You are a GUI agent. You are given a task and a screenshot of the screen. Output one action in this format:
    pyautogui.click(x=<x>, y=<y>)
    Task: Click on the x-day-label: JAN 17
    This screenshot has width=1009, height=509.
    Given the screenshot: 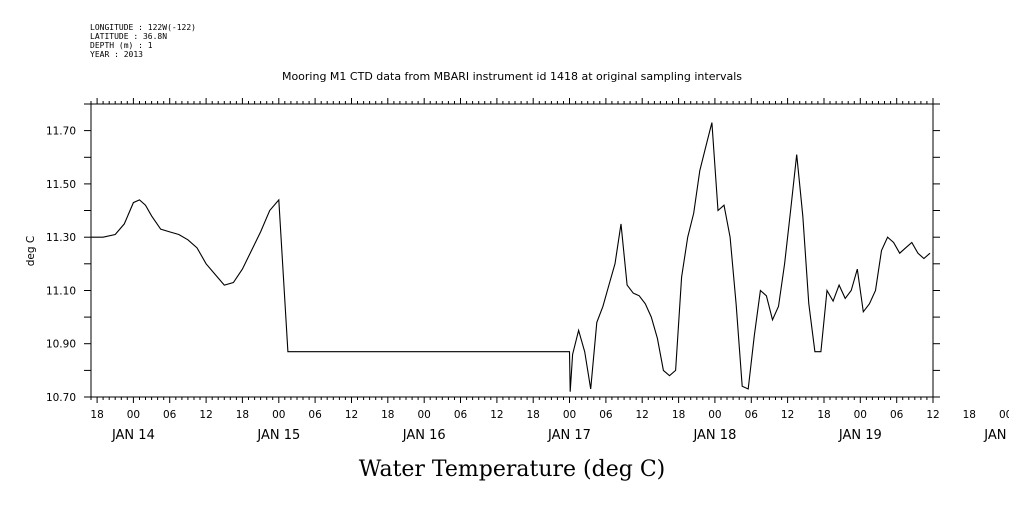 What is the action you would take?
    pyautogui.click(x=569, y=435)
    